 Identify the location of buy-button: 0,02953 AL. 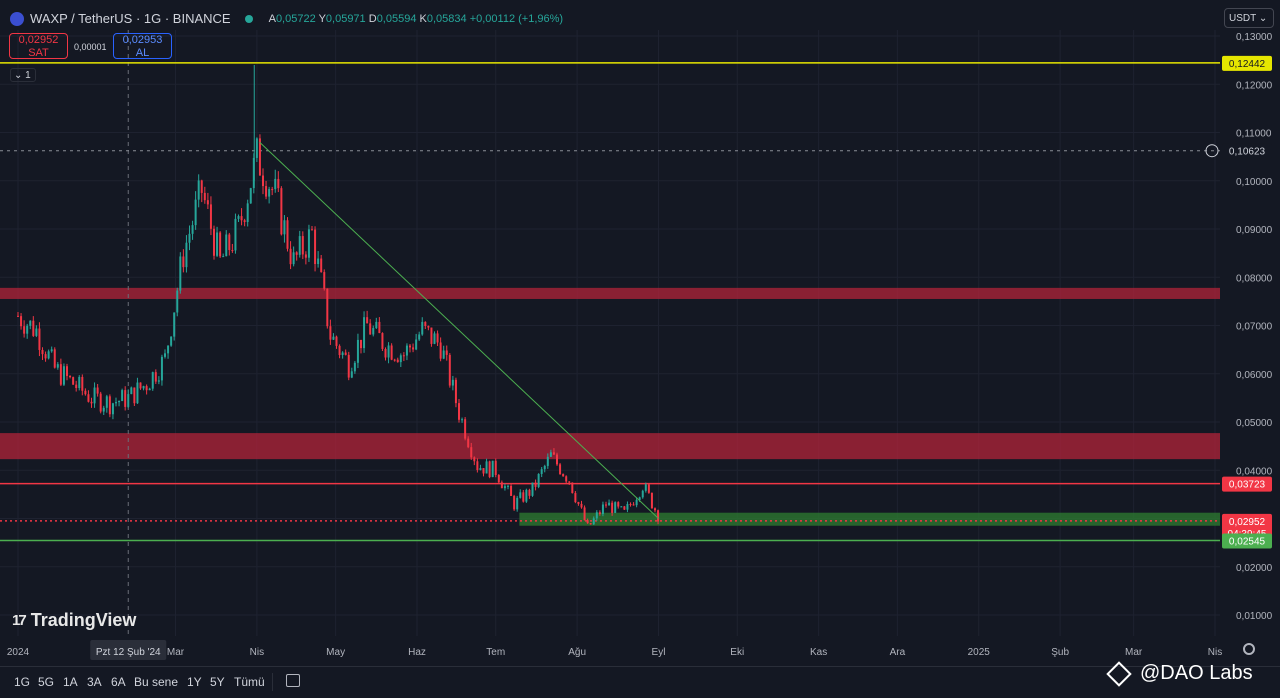
(142, 46).